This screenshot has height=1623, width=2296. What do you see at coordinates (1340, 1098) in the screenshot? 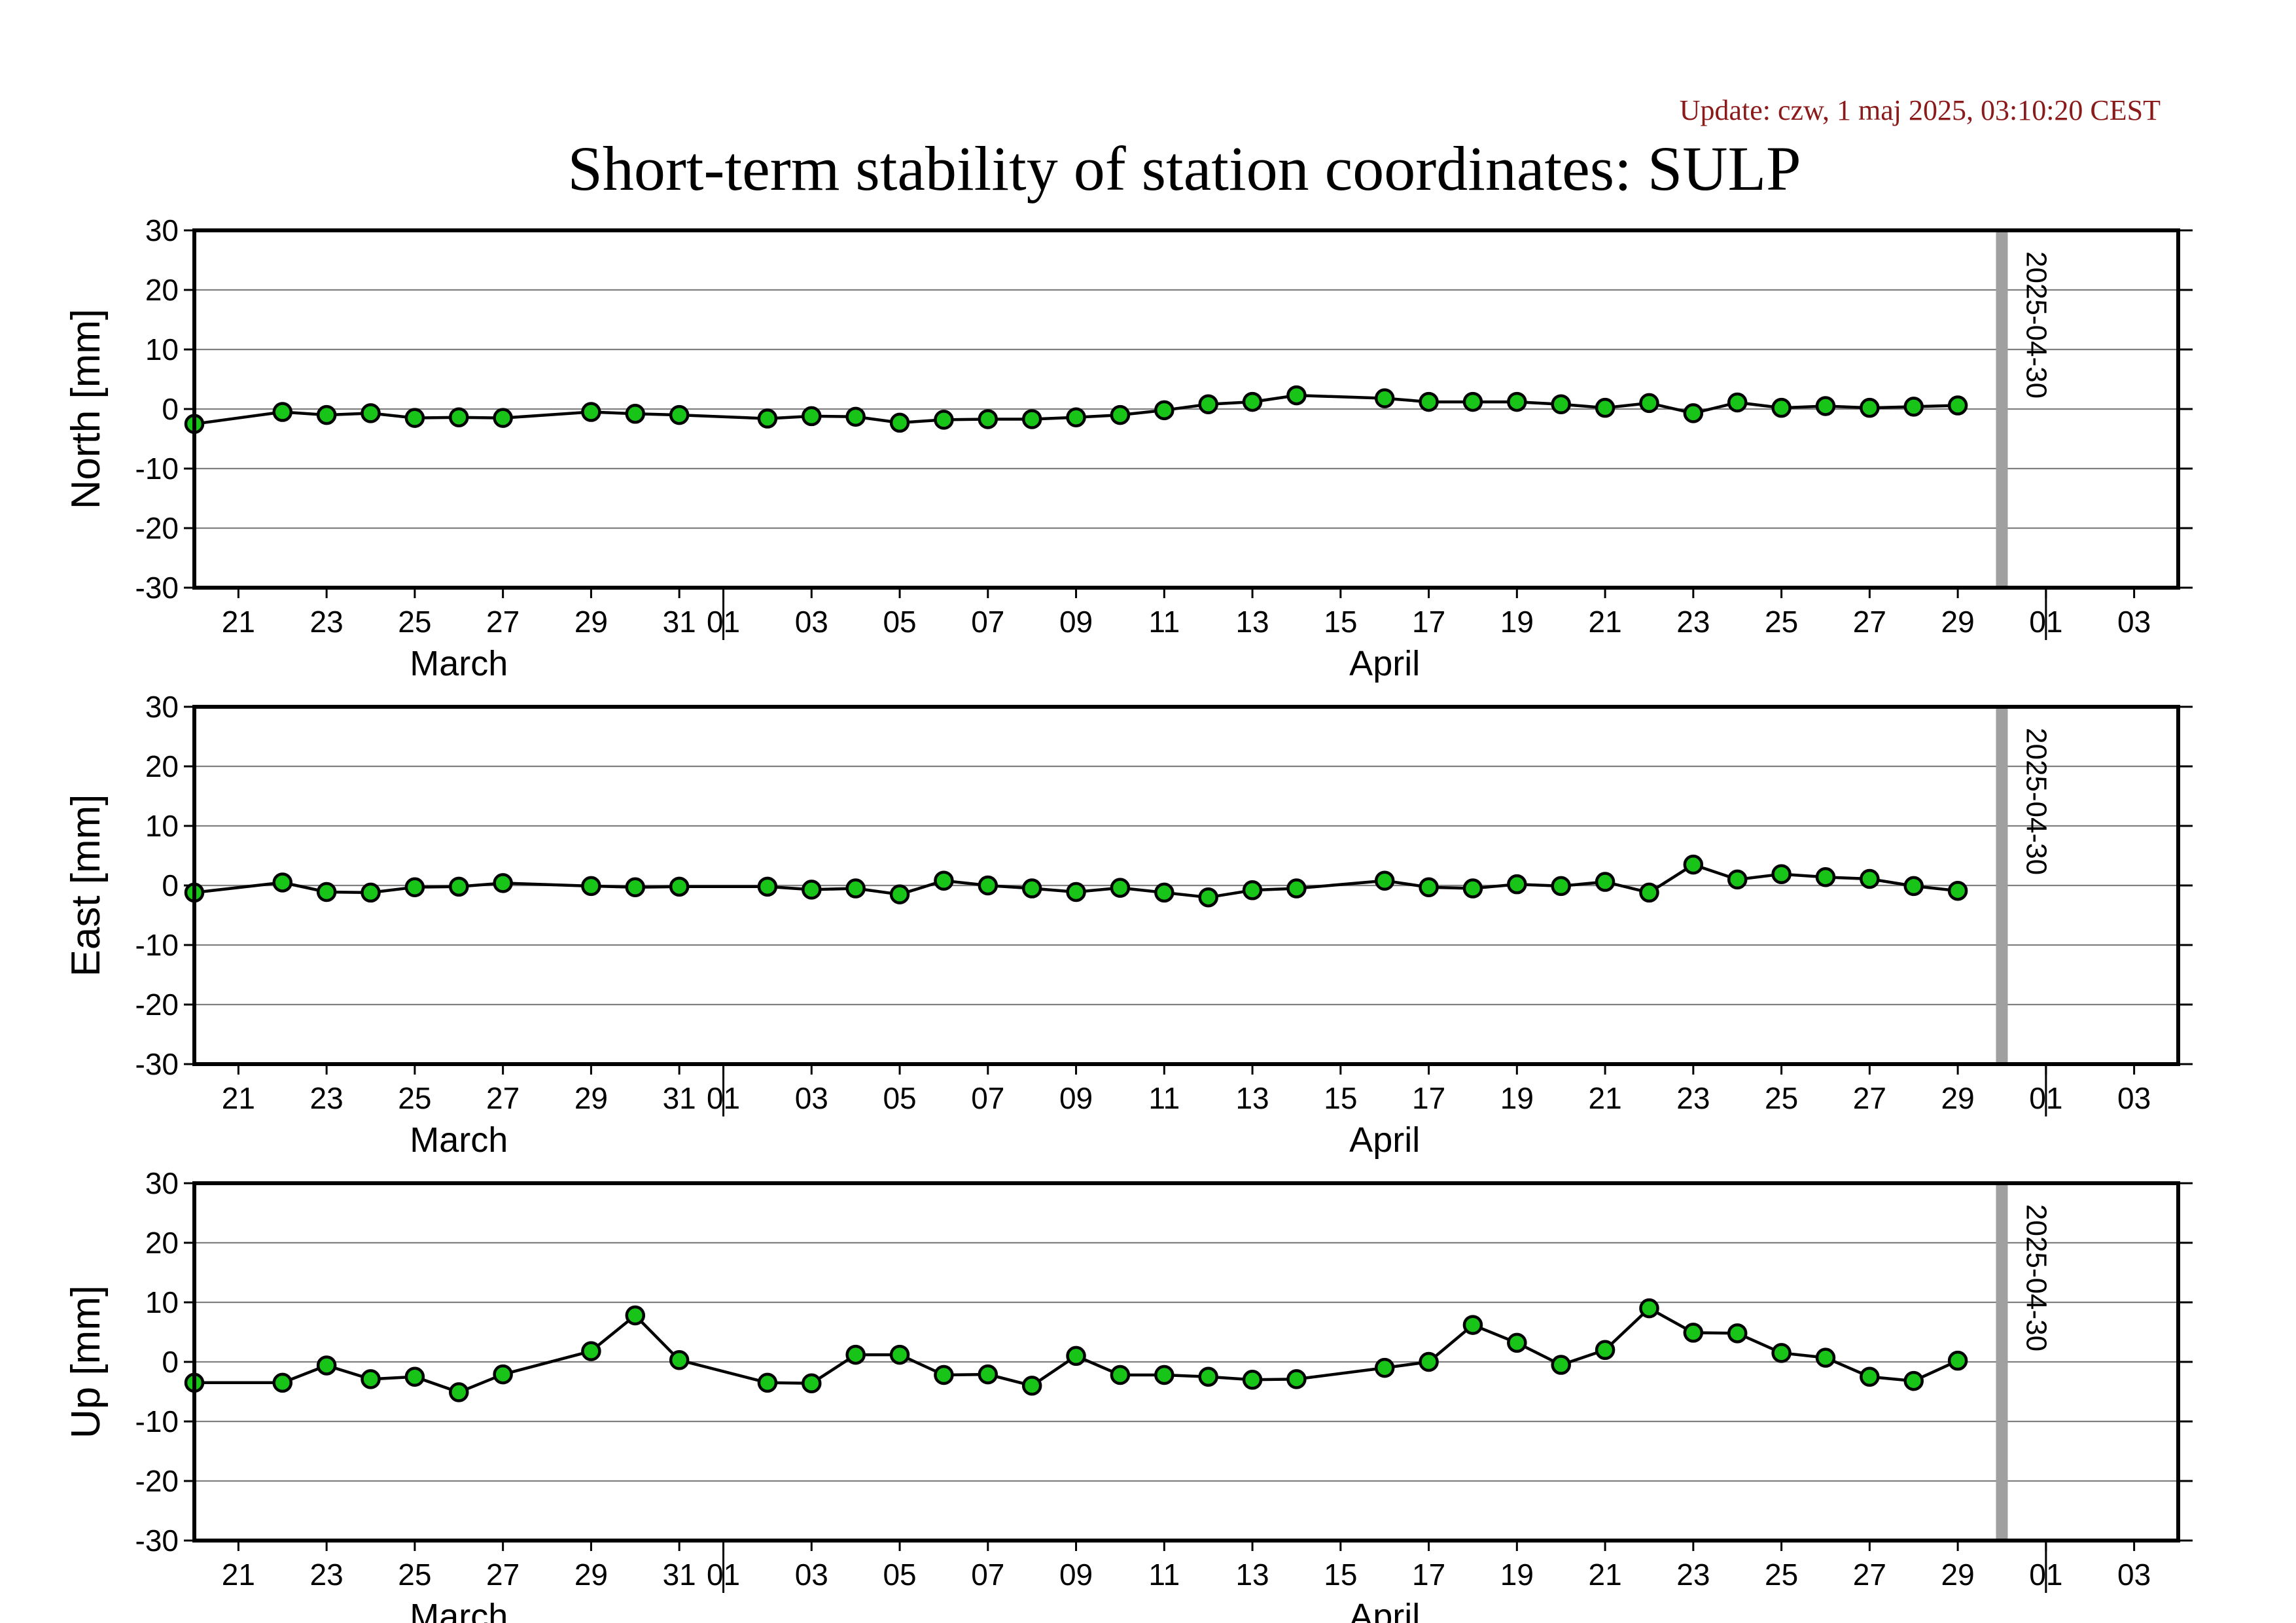
I see `x-tick-label: 15` at bounding box center [1340, 1098].